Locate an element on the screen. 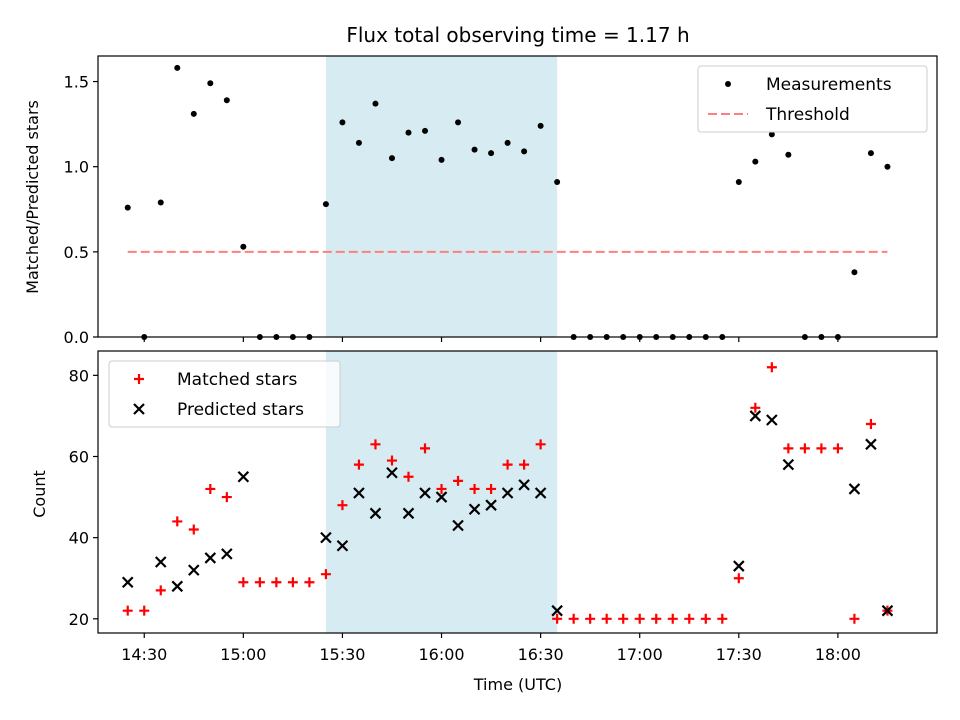 The image size is (960, 720). y-tick-label: 40 is located at coordinates (79, 538).